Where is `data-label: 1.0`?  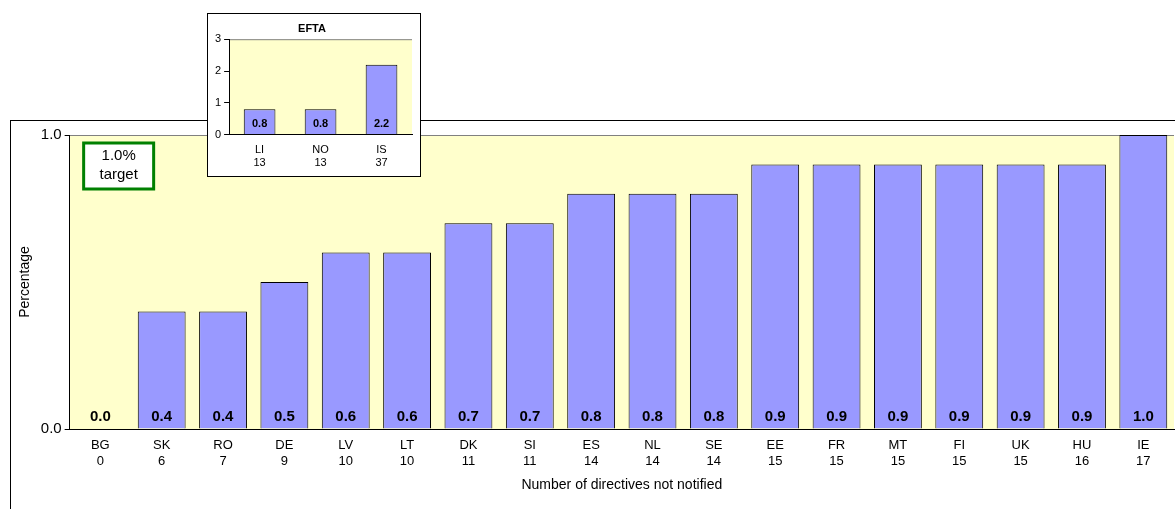 data-label: 1.0 is located at coordinates (1143, 415).